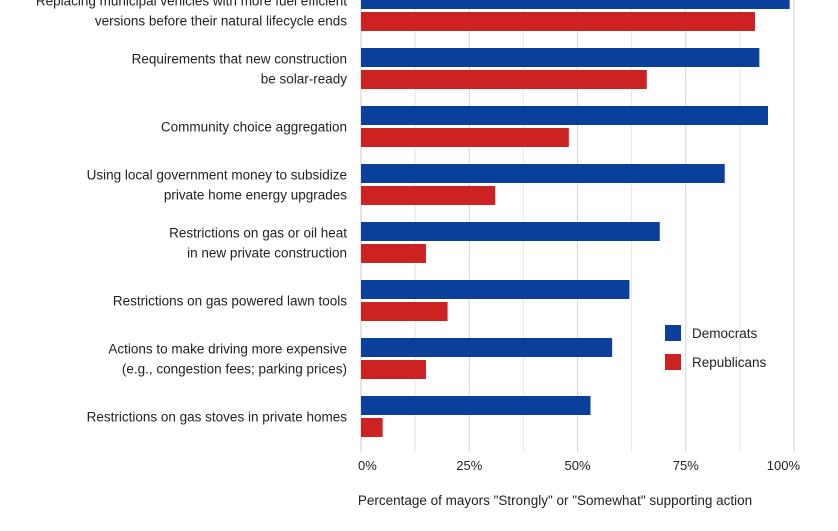  Describe the element at coordinates (784, 465) in the screenshot. I see `x-tick-label: 100%` at that location.